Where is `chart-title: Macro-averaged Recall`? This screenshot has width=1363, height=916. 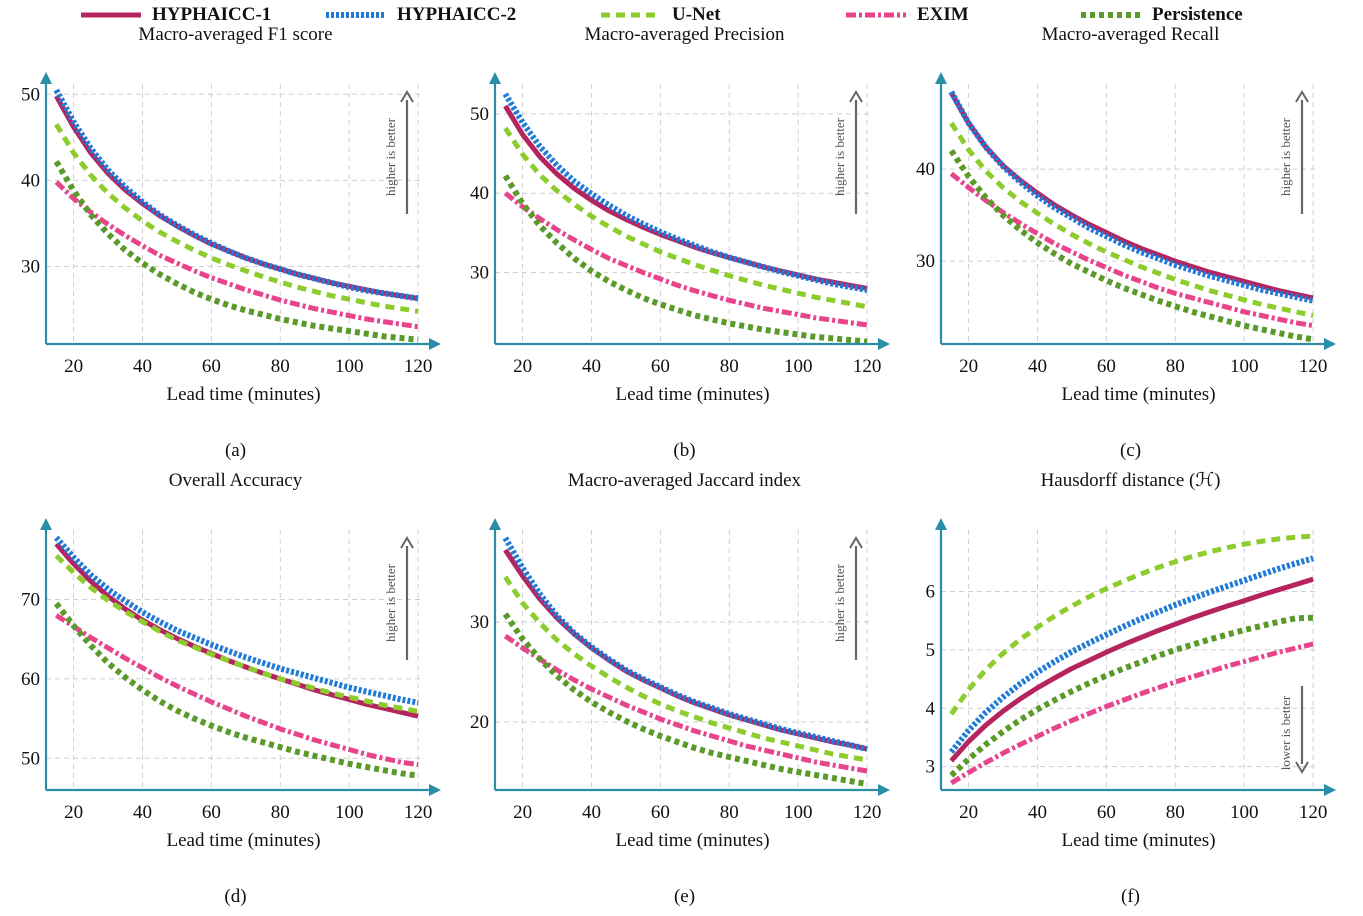 chart-title: Macro-averaged Recall is located at coordinates (1131, 34).